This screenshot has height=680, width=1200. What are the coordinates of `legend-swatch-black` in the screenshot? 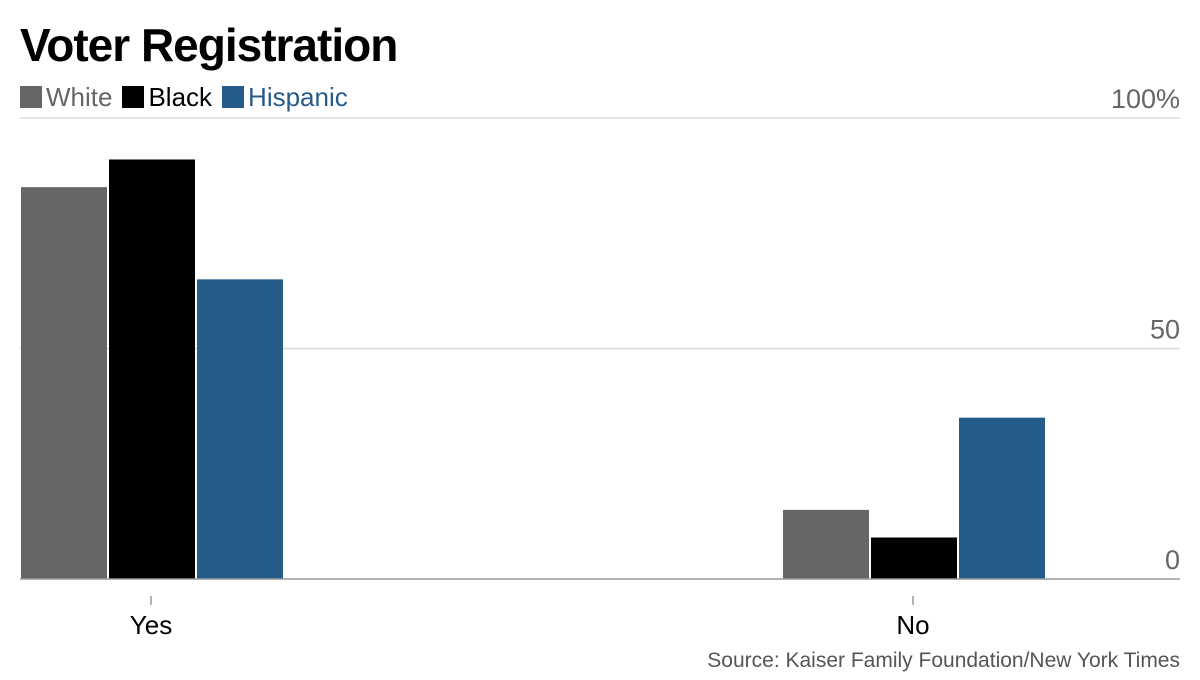 It's located at (133, 97).